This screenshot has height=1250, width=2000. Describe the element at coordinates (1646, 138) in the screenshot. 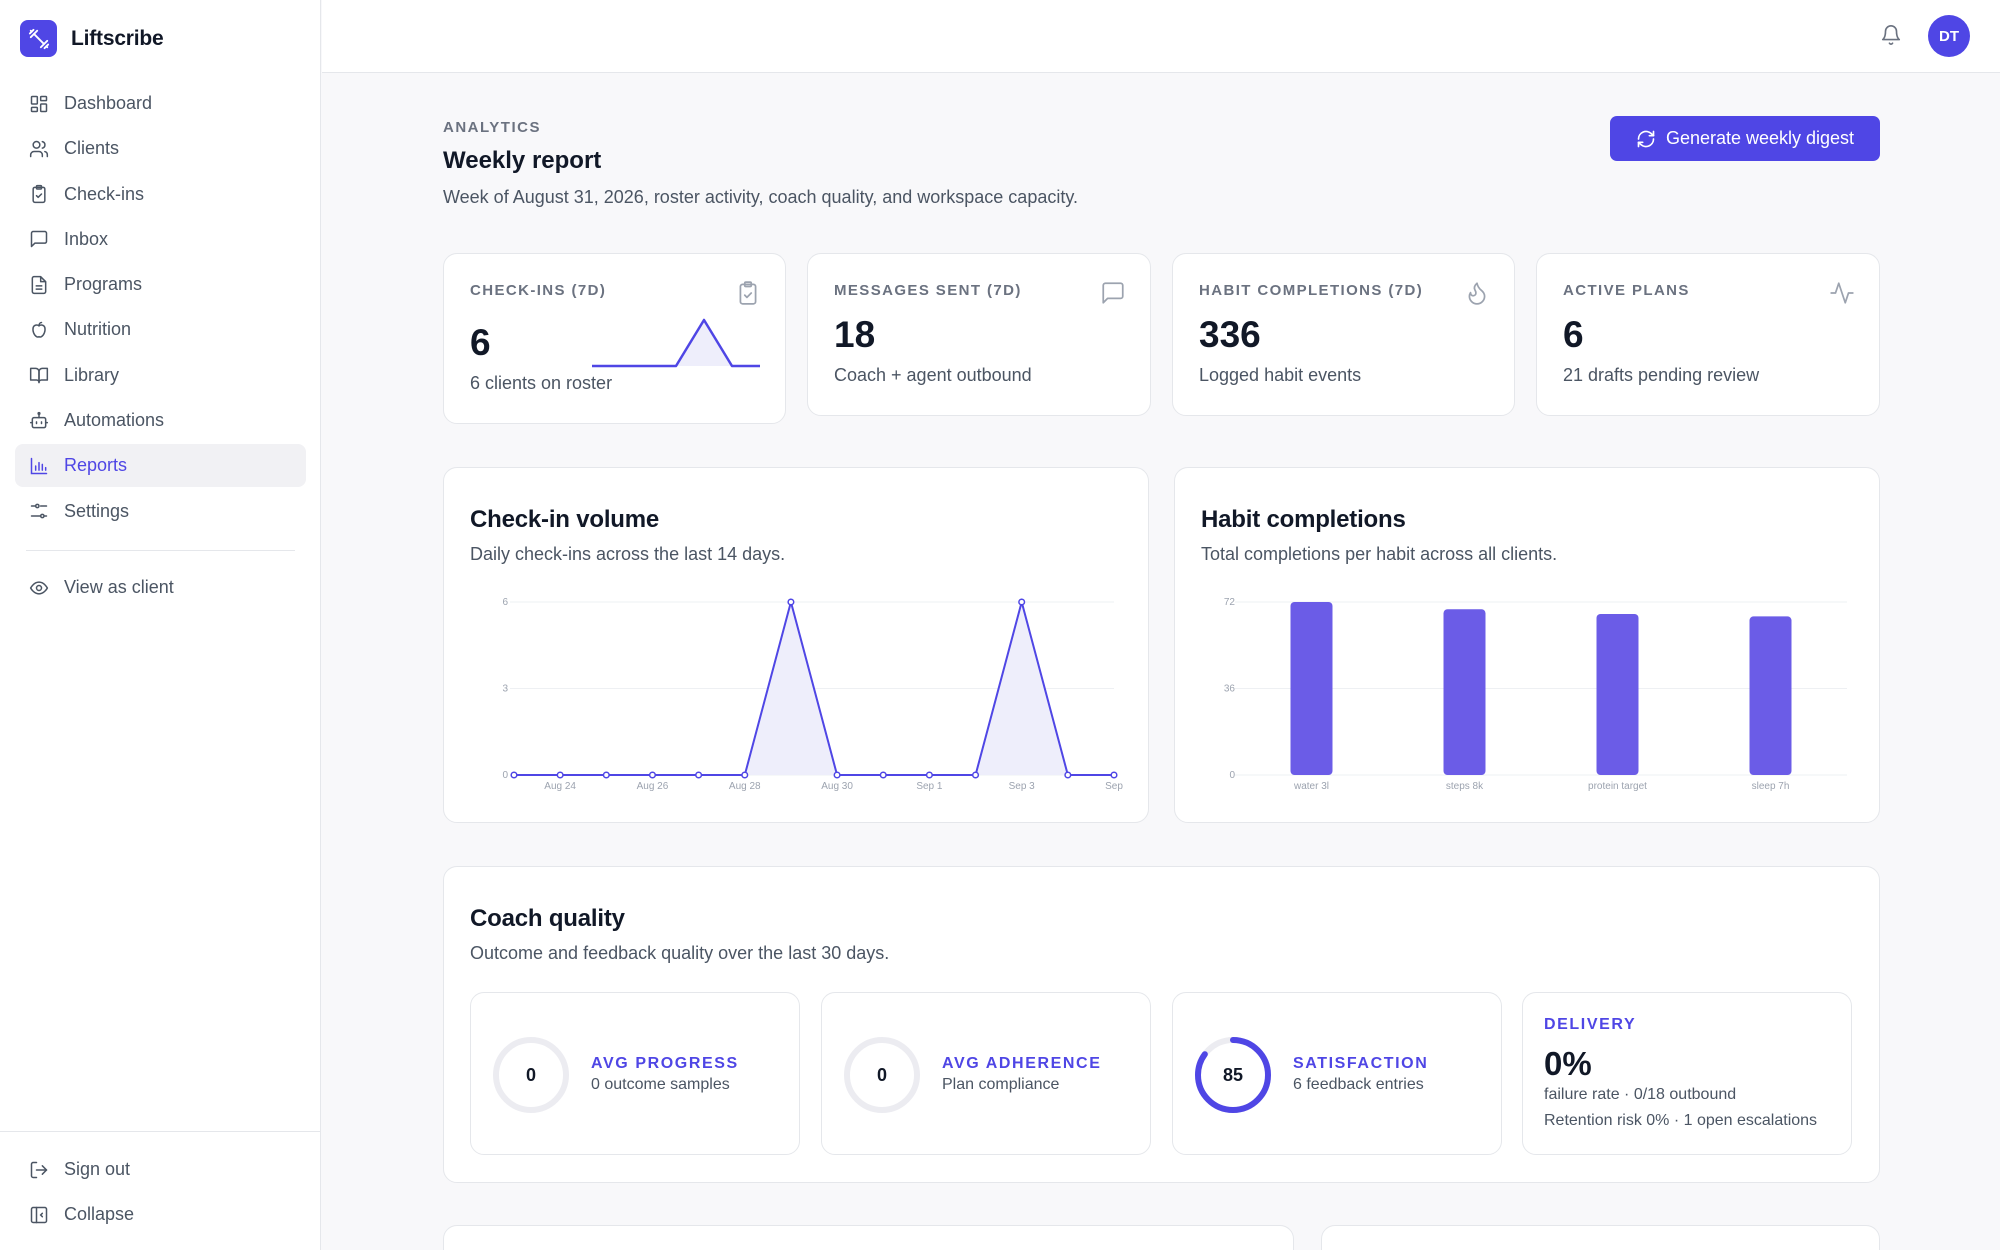

I see `refresh-icon` at that location.